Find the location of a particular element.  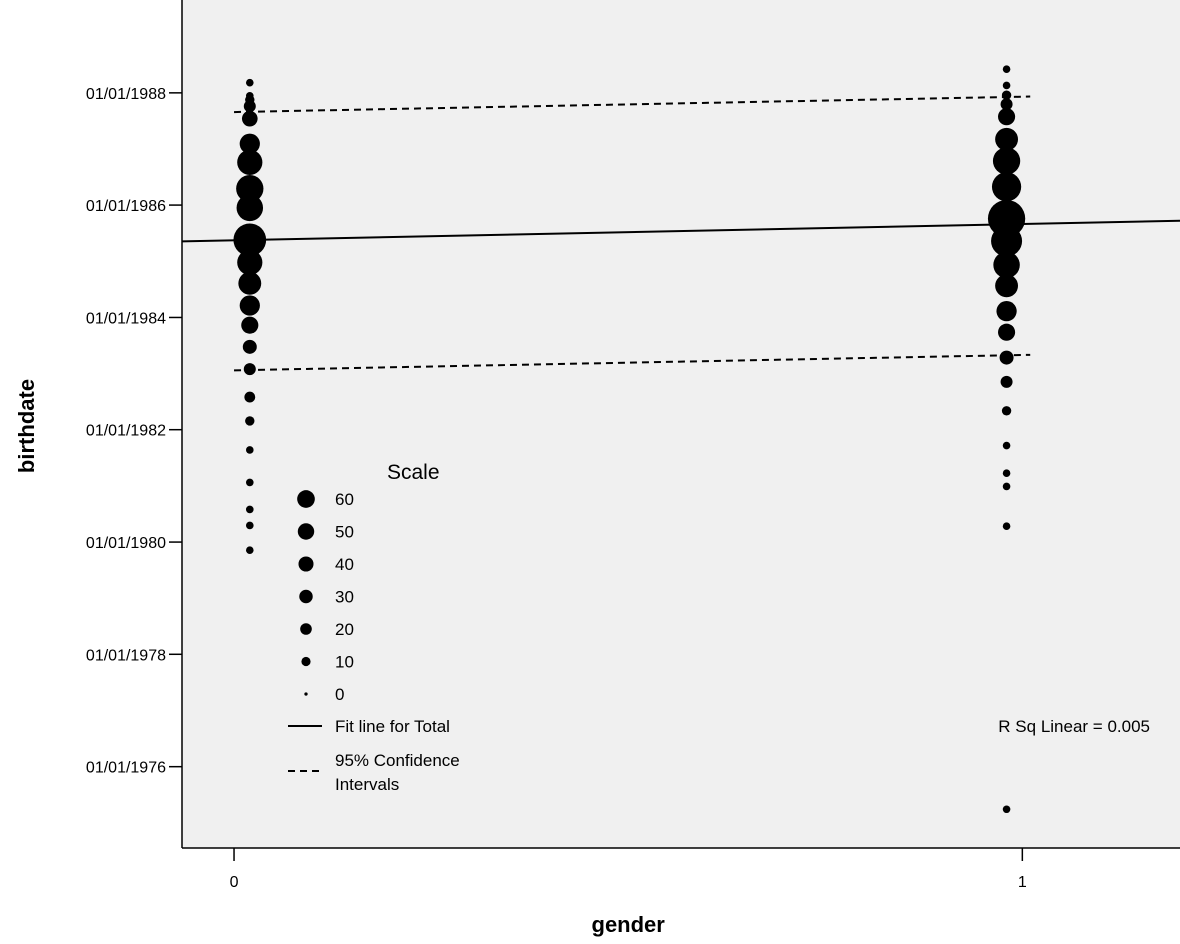

confidence-interval-upper is located at coordinates (632, 104).